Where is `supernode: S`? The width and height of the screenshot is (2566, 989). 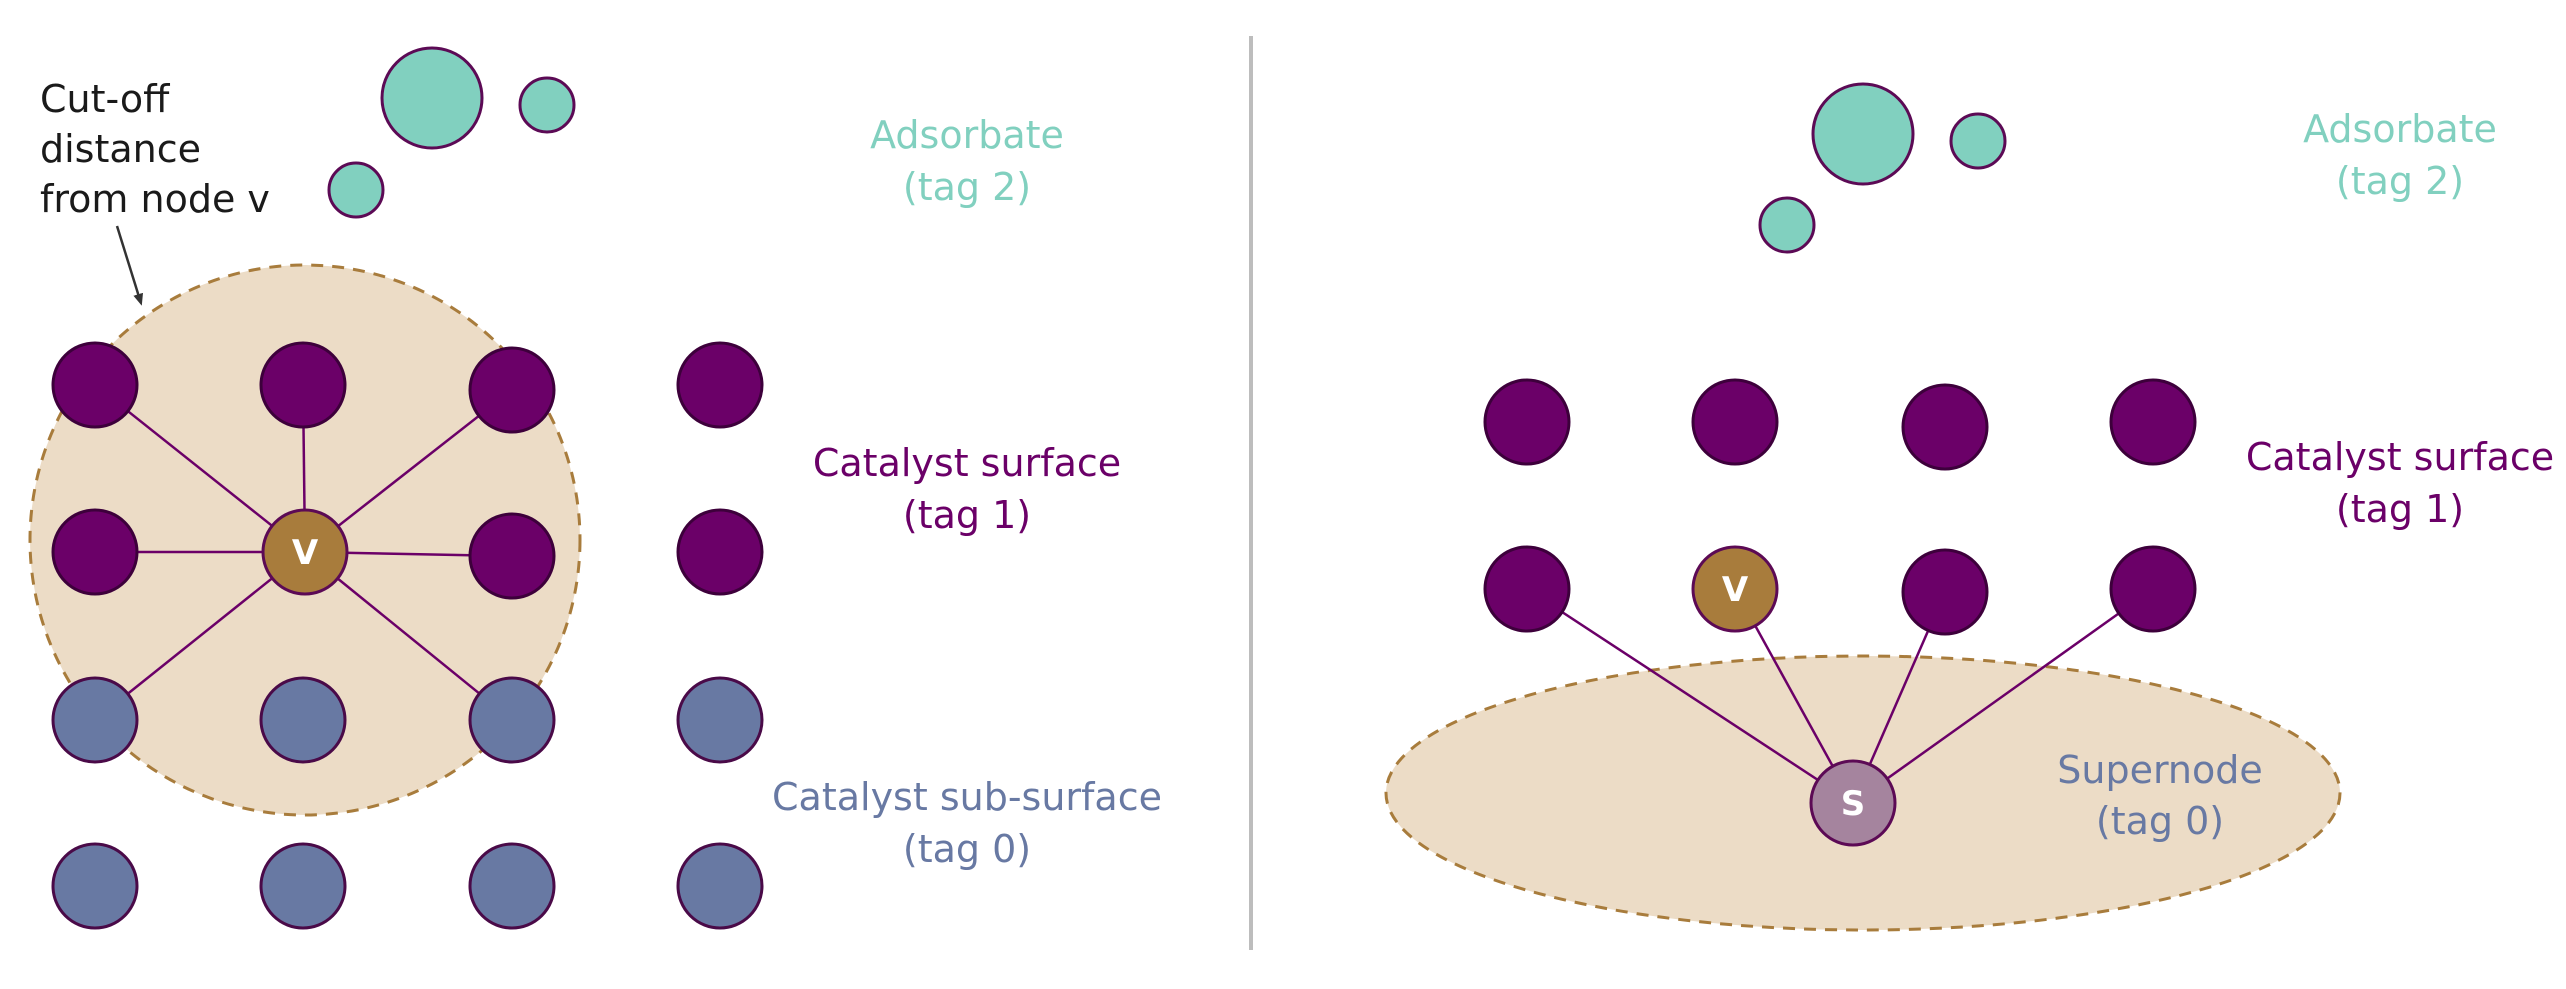 supernode: S is located at coordinates (1853, 803).